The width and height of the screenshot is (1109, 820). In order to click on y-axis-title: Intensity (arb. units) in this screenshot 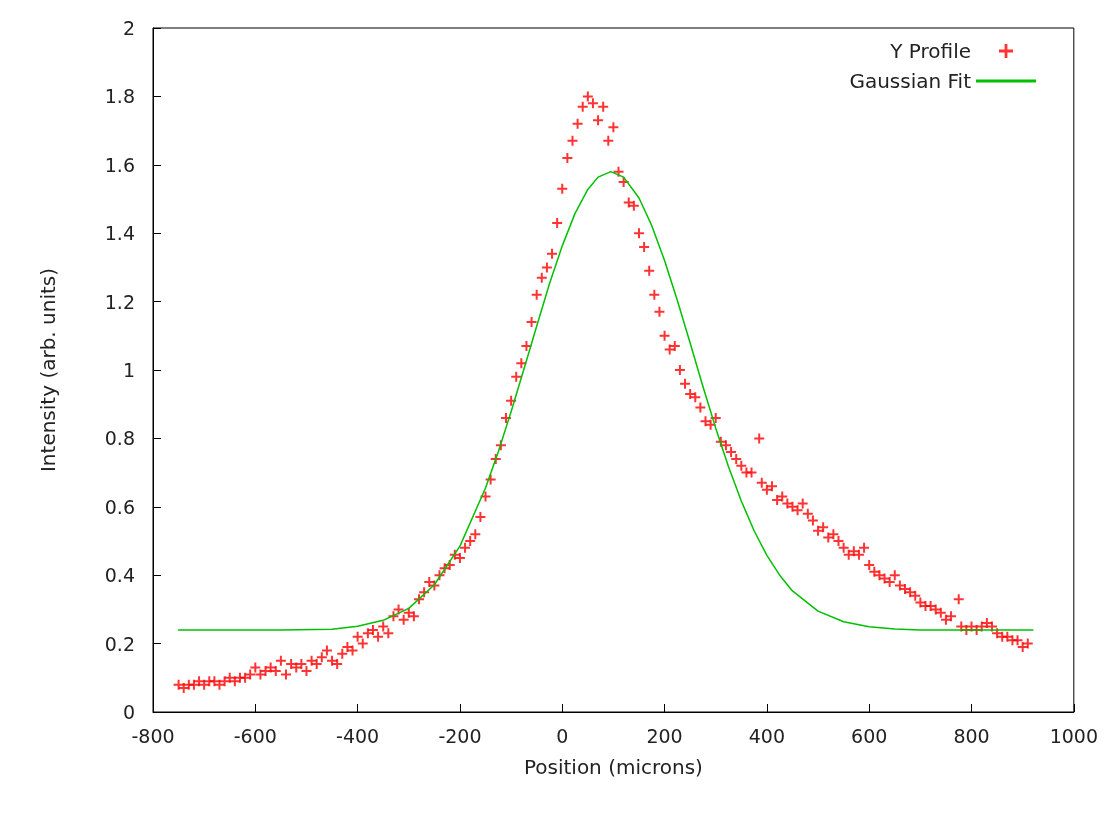, I will do `click(48, 370)`.